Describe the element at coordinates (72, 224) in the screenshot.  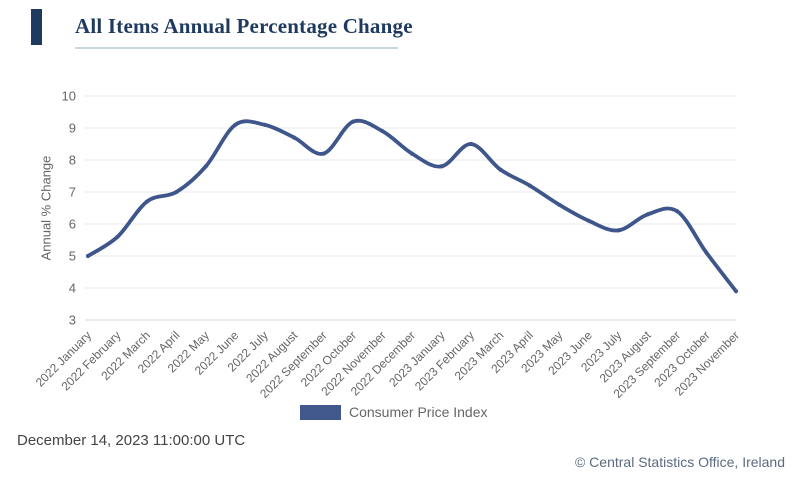
I see `y-tick-label: 6` at that location.